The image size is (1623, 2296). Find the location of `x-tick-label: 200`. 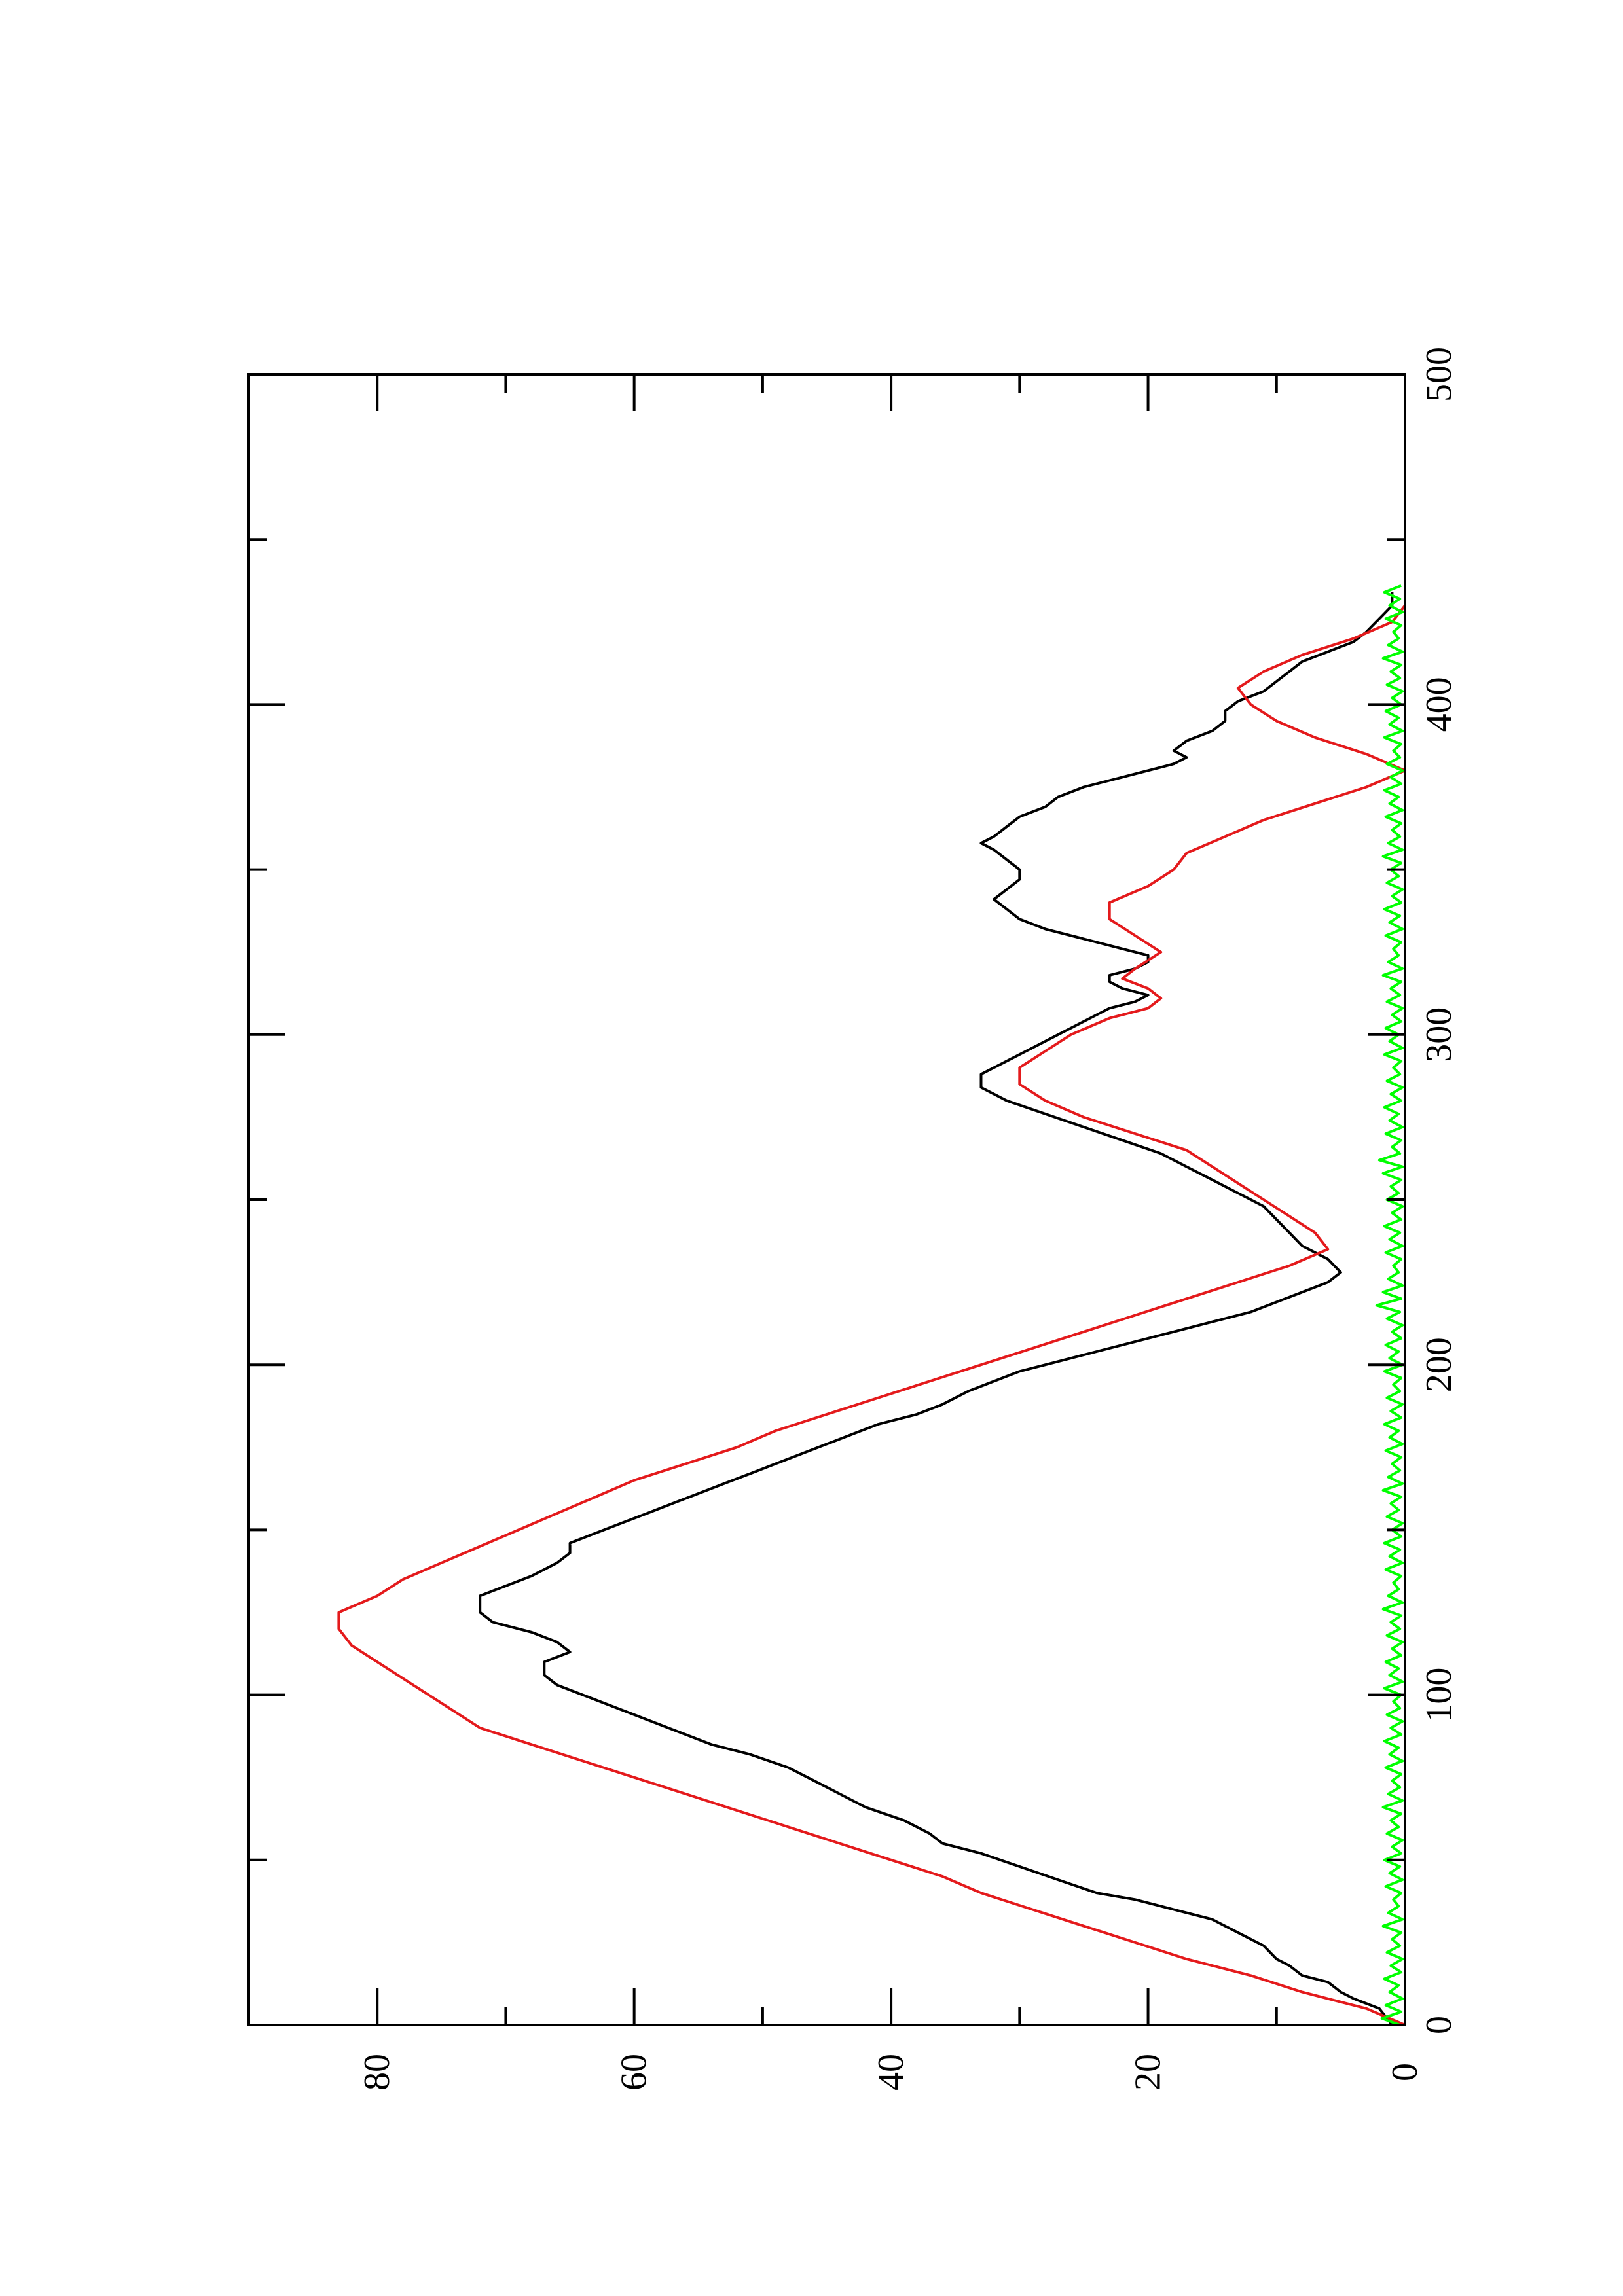

x-tick-label: 200 is located at coordinates (1439, 1364).